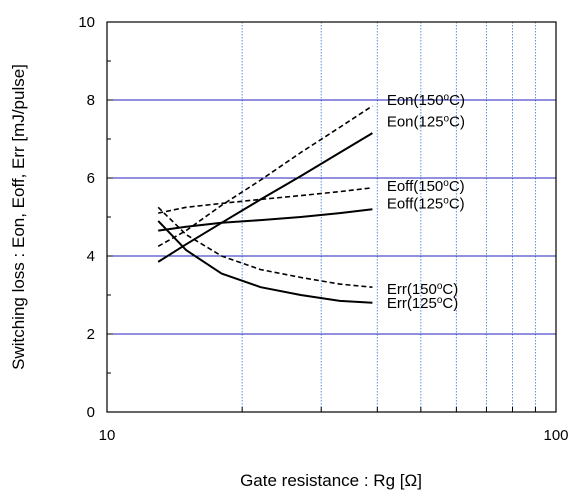  Describe the element at coordinates (555, 435) in the screenshot. I see `x-tick-label: 100` at that location.